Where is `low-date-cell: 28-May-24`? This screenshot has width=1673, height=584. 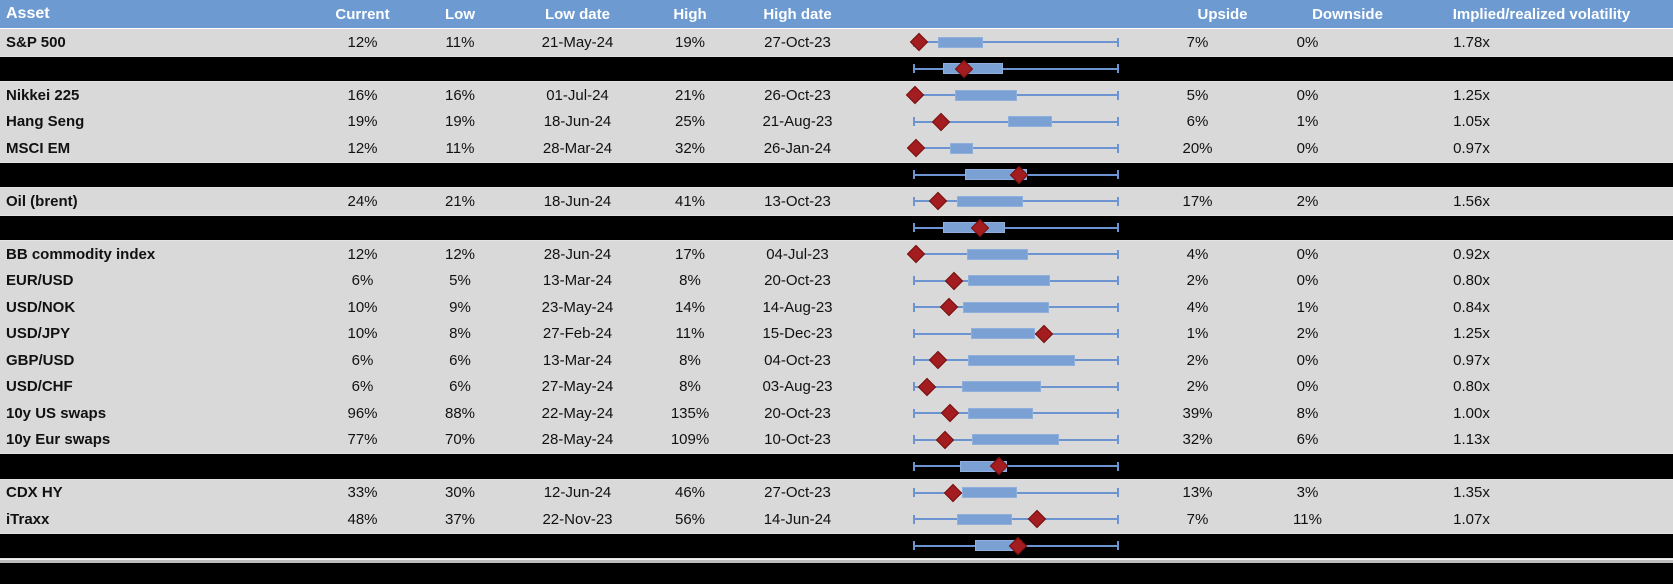
low-date-cell: 28-May-24 is located at coordinates (577, 440).